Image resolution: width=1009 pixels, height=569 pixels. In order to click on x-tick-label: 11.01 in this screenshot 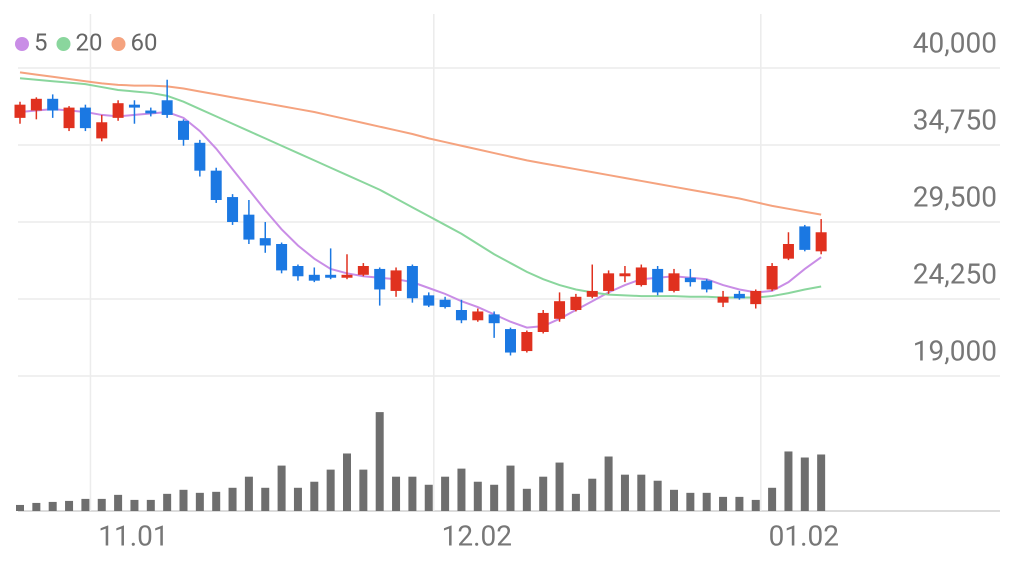, I will do `click(133, 535)`.